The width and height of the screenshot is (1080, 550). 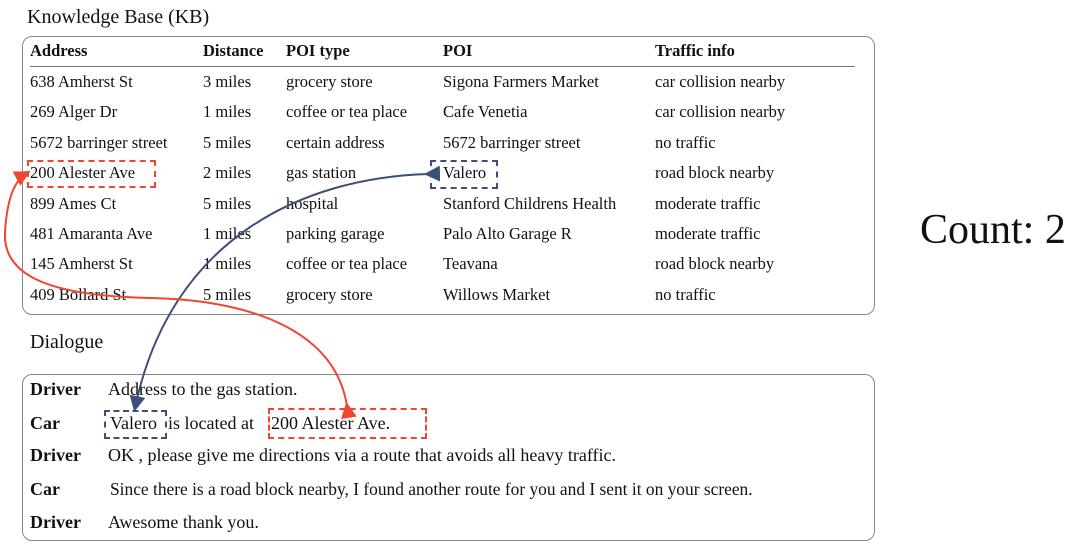 I want to click on table-cell: Valero, so click(x=465, y=173).